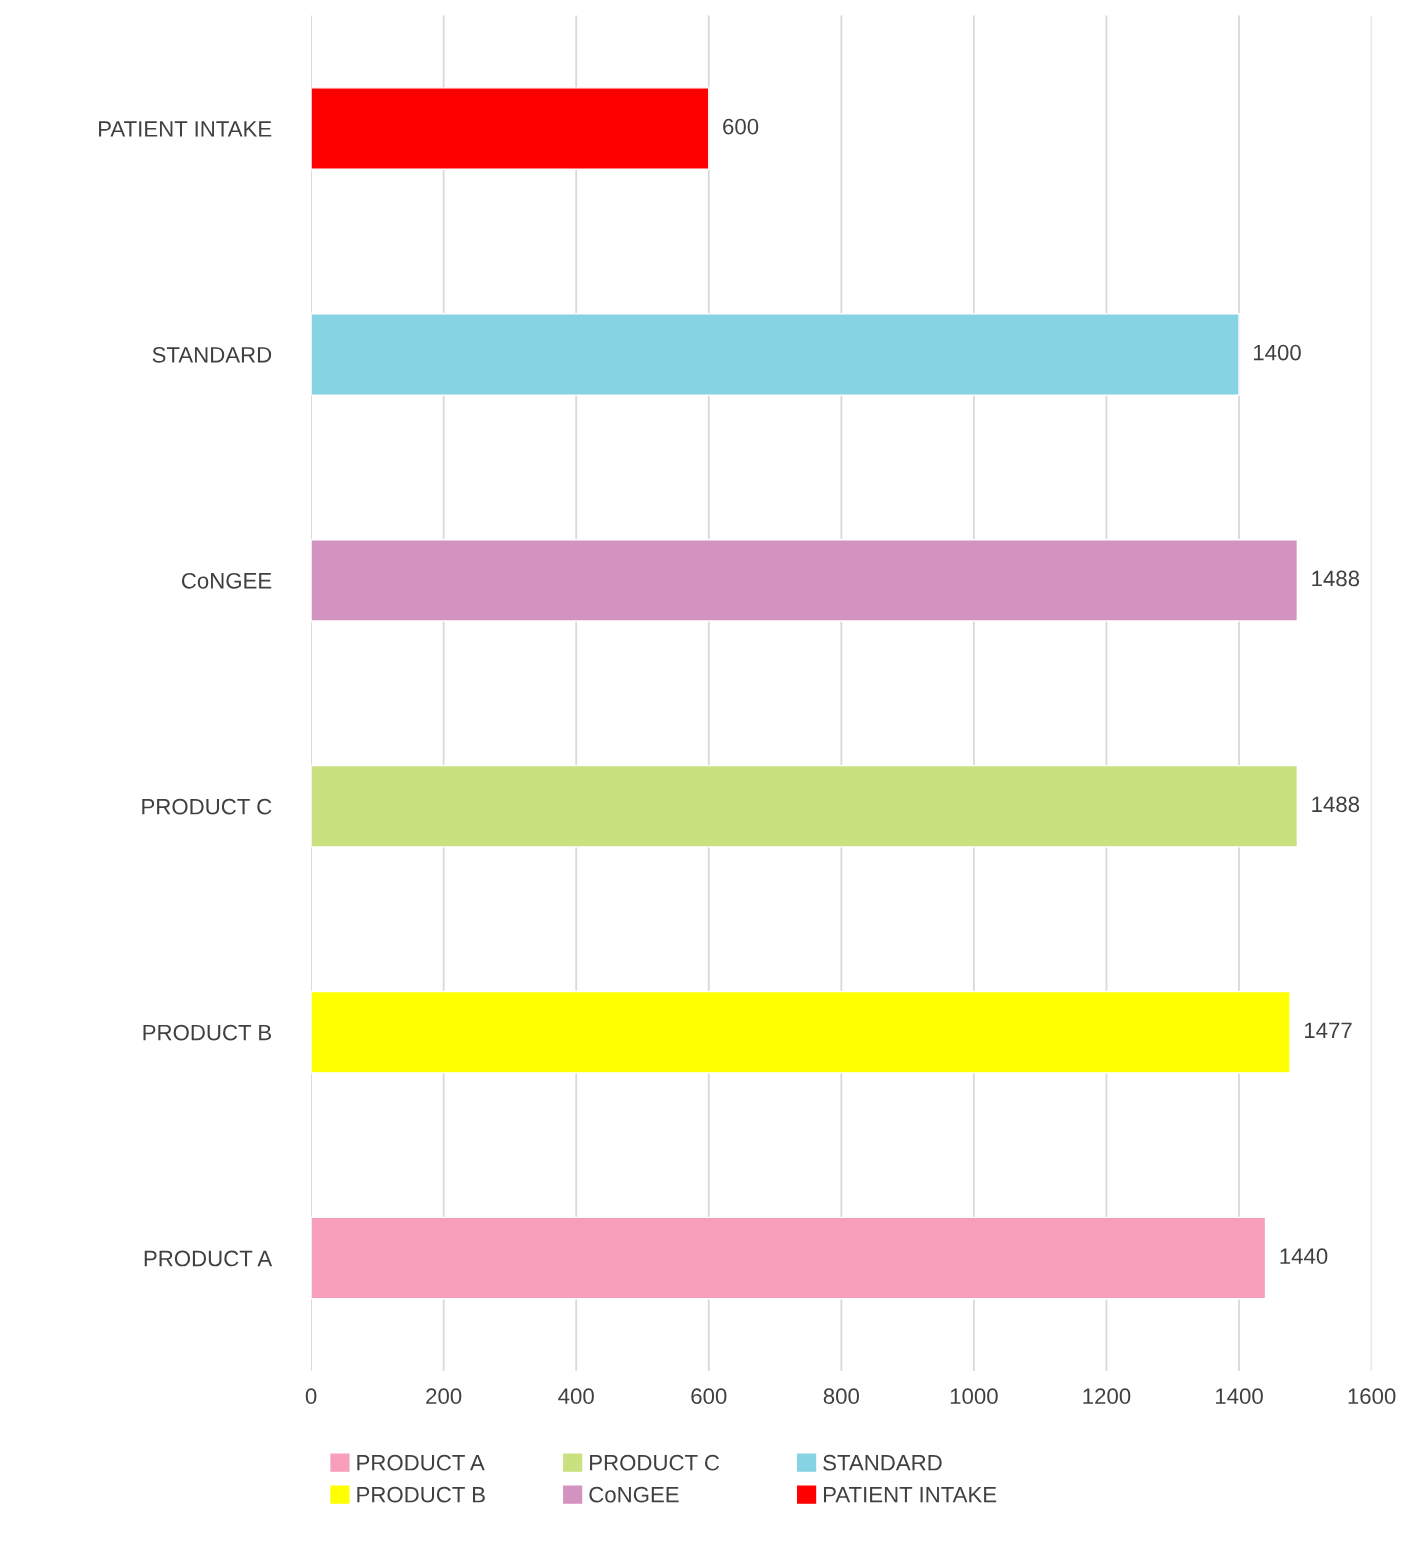 This screenshot has width=1414, height=1558. I want to click on y-tick-label: PRODUCT B, so click(207, 1032).